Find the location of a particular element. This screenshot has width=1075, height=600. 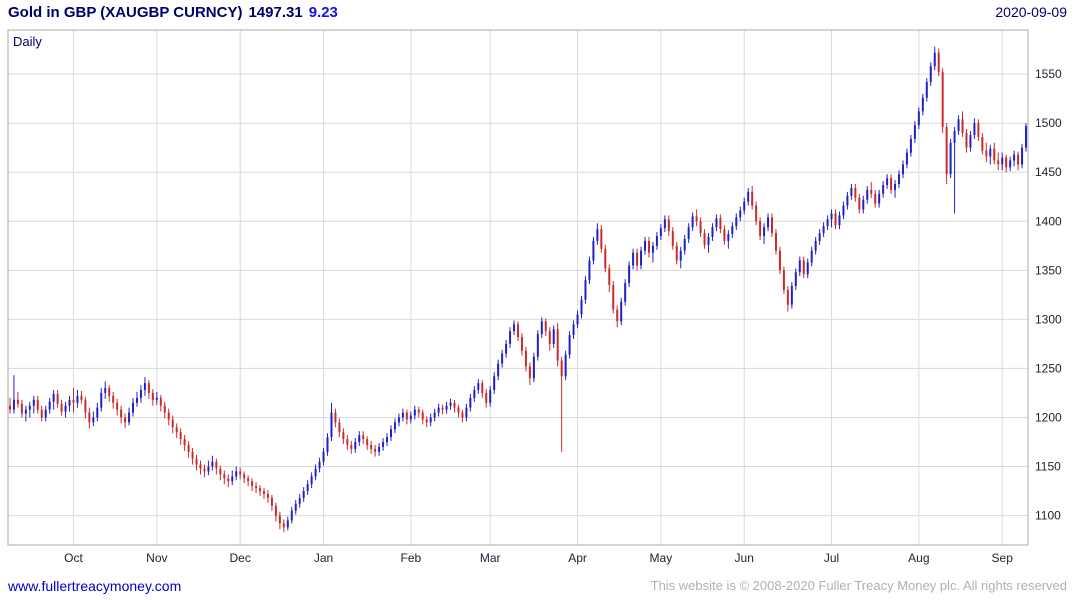

x-axis-tick-label: Mar is located at coordinates (490, 558).